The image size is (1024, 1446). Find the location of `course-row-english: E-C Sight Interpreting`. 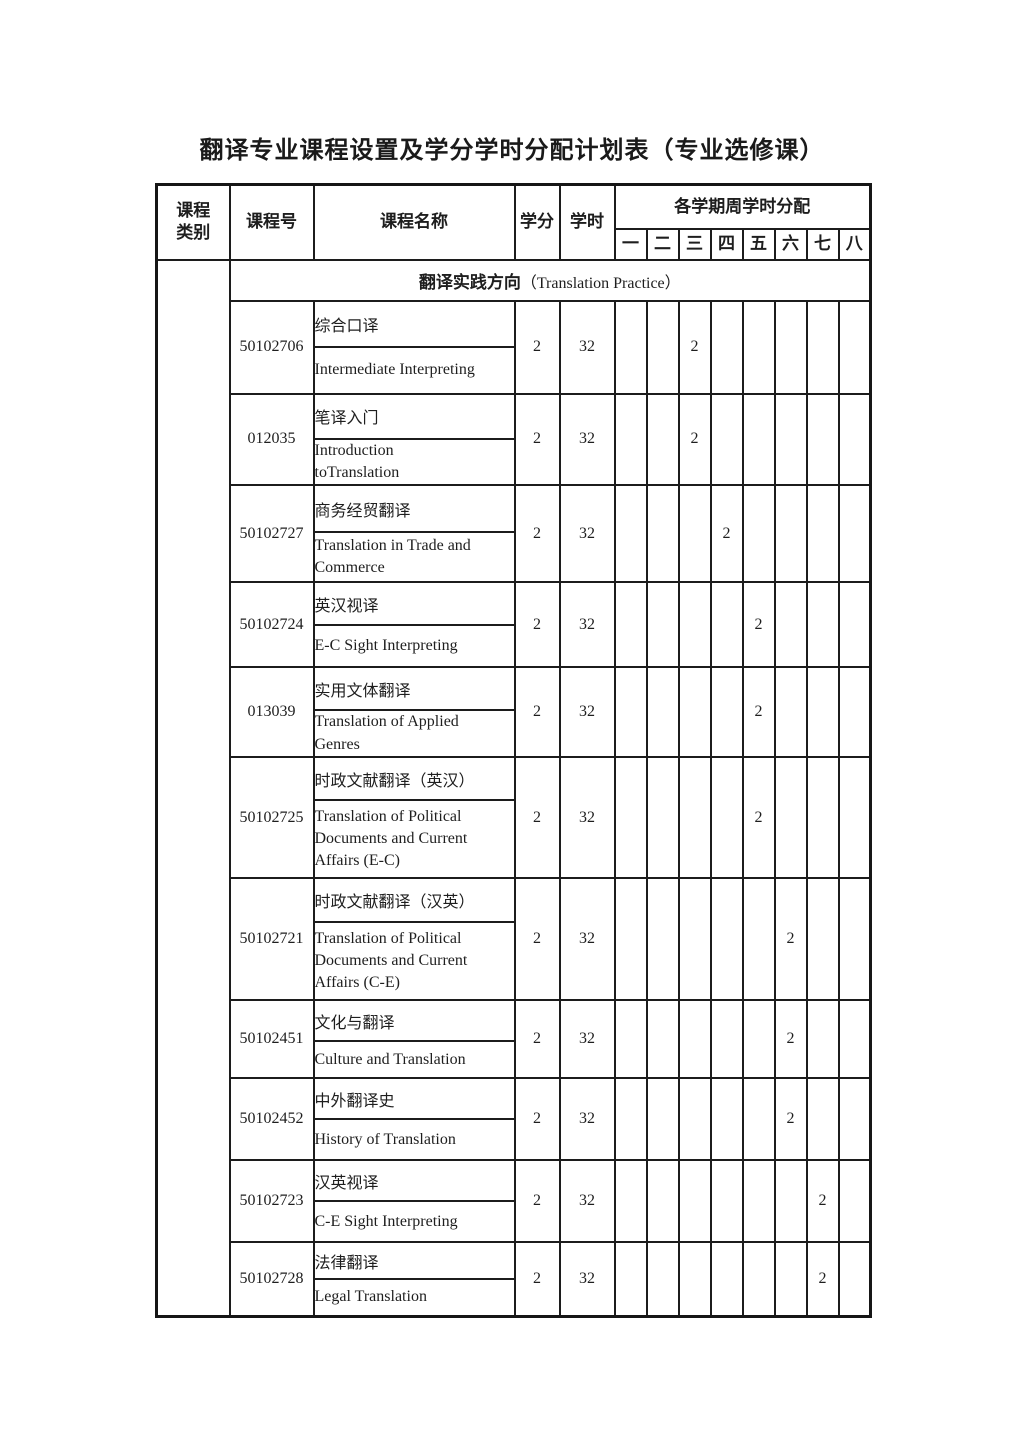

course-row-english: E-C Sight Interpreting is located at coordinates (514, 646).